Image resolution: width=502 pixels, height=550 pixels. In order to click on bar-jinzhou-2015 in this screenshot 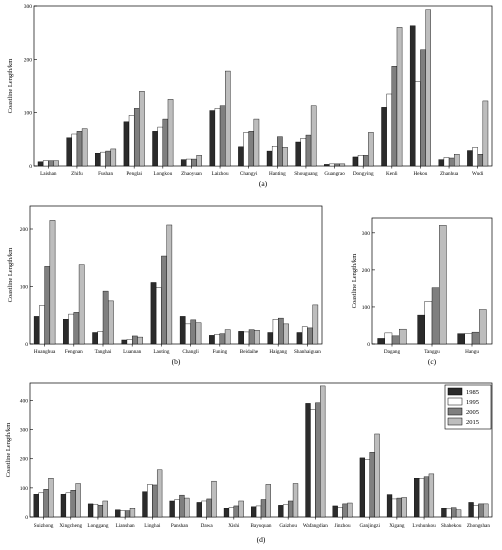, I will do `click(350, 510)`.